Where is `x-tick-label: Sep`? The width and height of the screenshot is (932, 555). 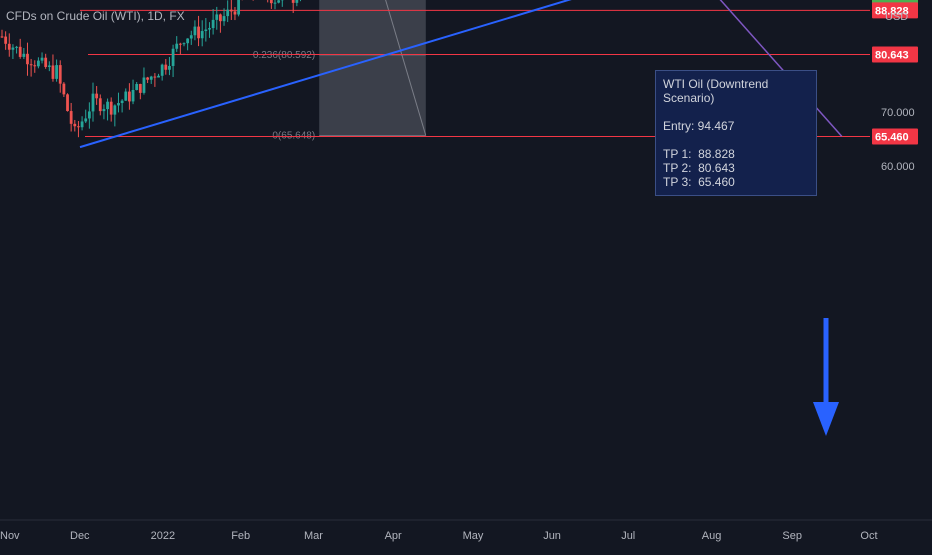
x-tick-label: Sep is located at coordinates (792, 536).